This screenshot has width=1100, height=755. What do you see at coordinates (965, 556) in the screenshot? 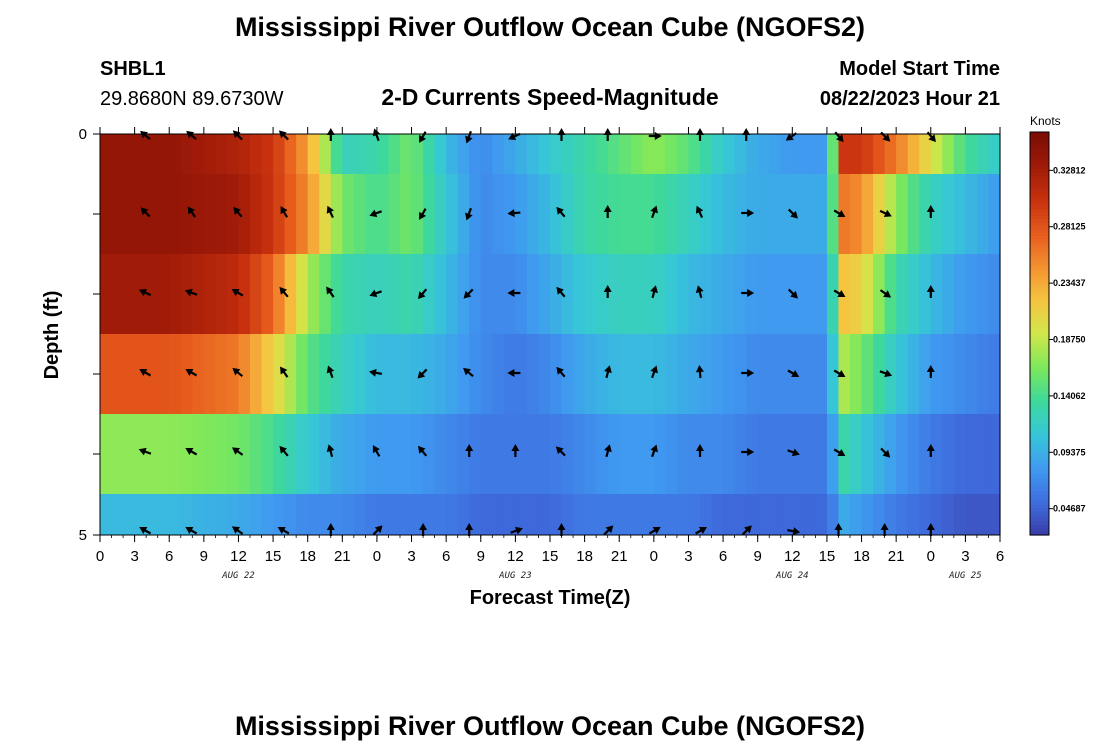
I see `x-tick-label: 3` at bounding box center [965, 556].